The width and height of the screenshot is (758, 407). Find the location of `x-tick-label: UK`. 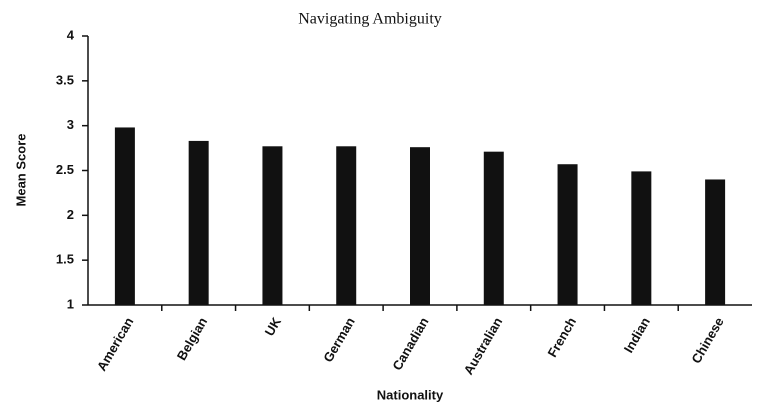

x-tick-label: UK is located at coordinates (273, 326).